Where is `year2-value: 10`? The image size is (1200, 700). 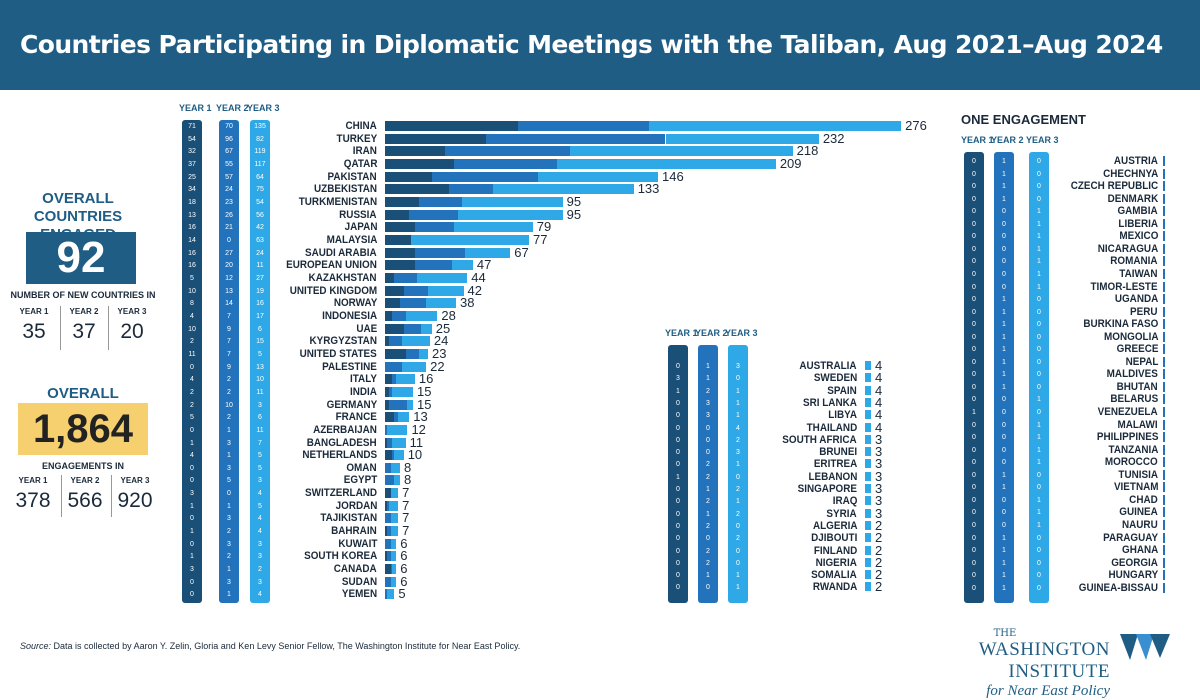 year2-value: 10 is located at coordinates (229, 405).